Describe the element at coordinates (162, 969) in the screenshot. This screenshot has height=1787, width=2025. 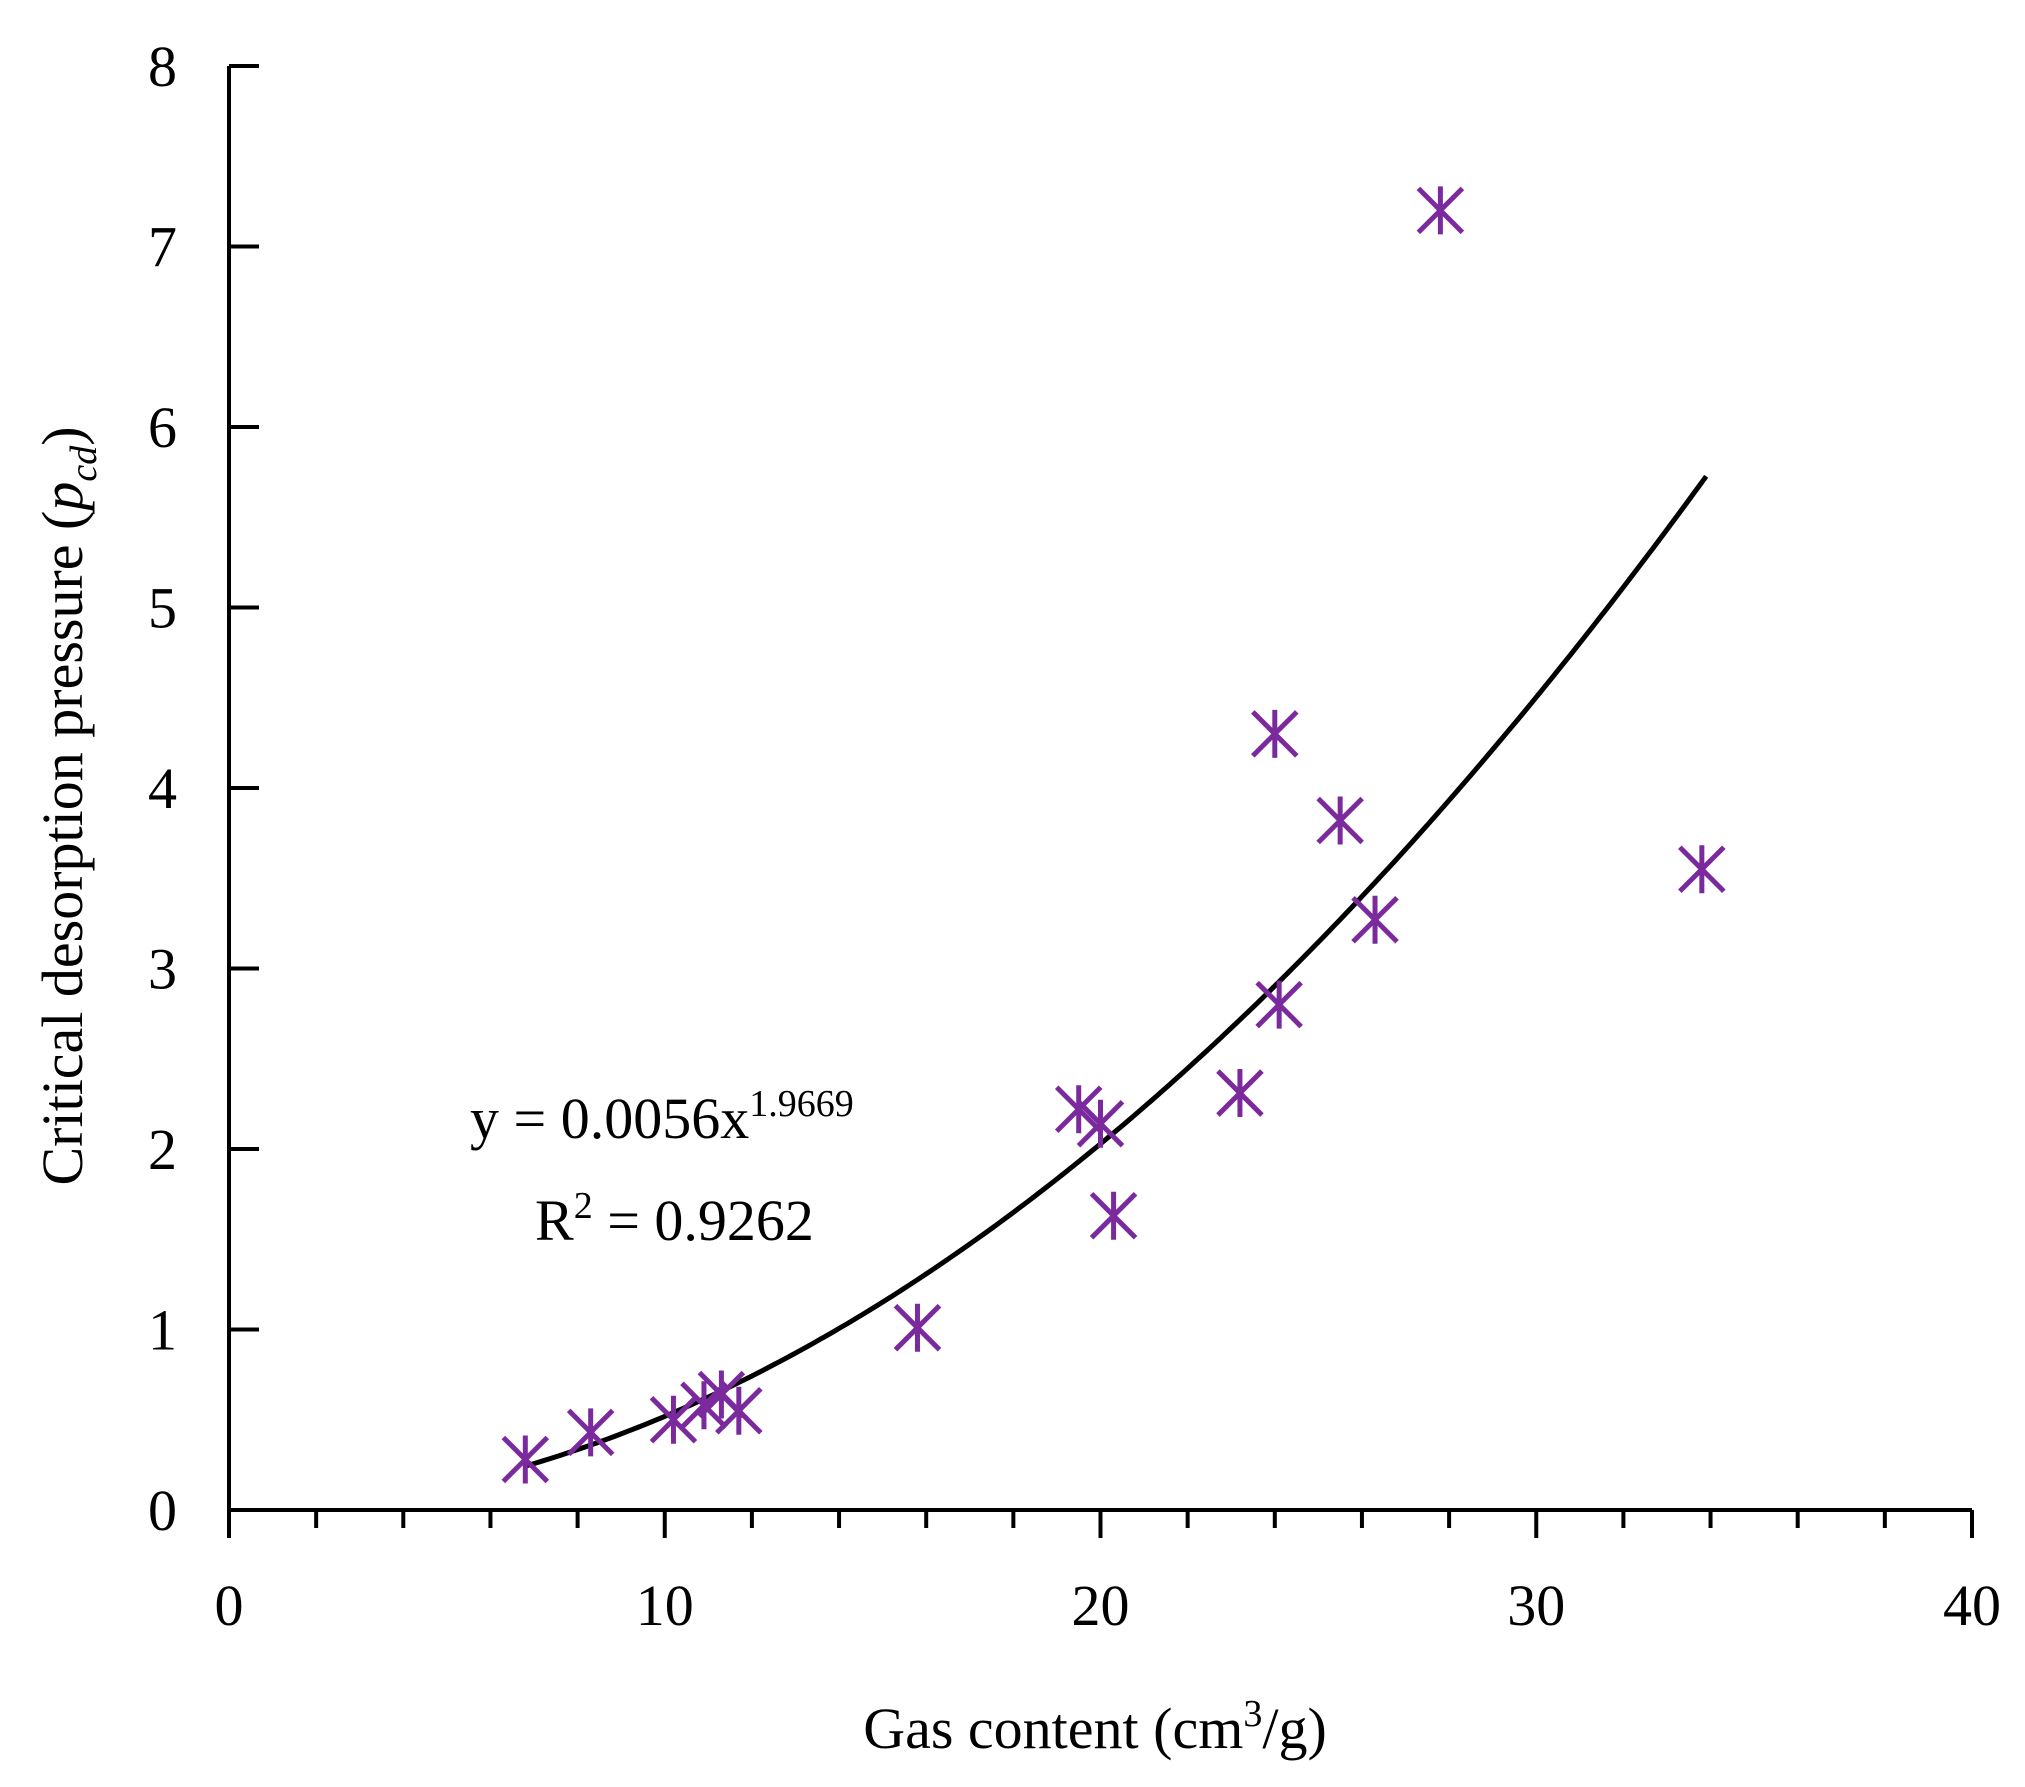
I see `y-tick-label: 3` at that location.